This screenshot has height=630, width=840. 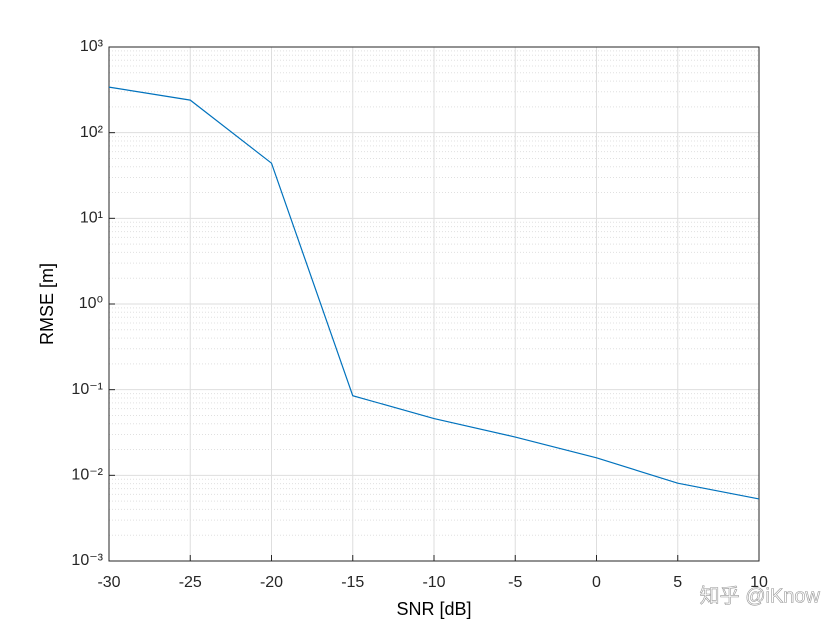 I want to click on x-tick-label: 10, so click(x=759, y=582).